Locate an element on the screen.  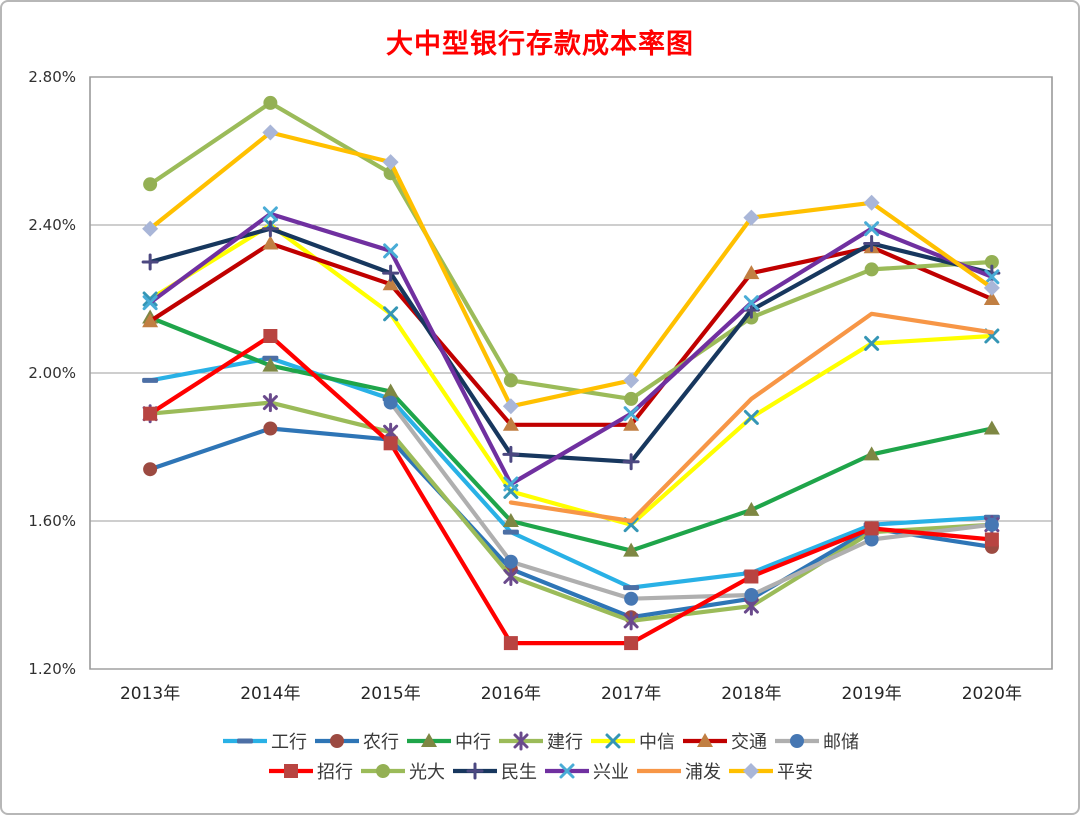
legend-item-cmbc: 民生 is located at coordinates (494, 771).